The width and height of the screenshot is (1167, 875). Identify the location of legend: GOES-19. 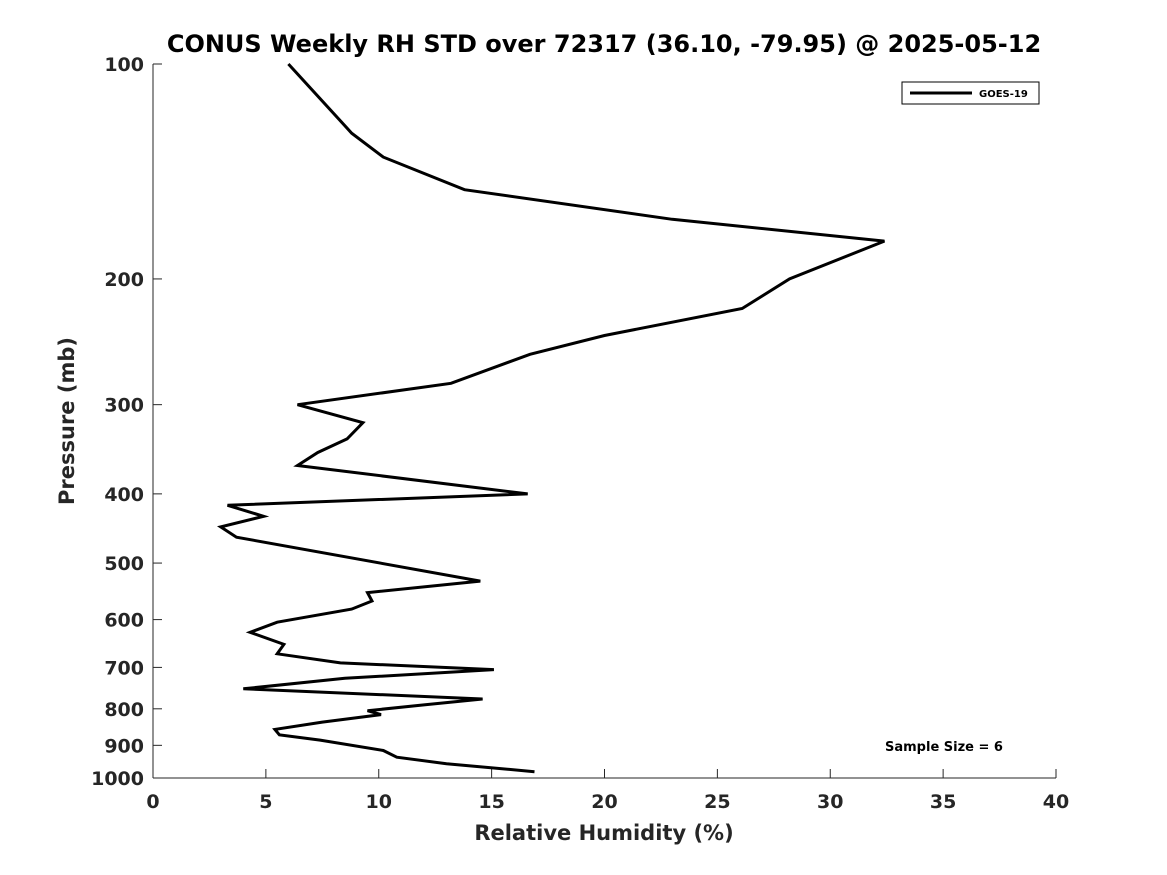
(970, 93).